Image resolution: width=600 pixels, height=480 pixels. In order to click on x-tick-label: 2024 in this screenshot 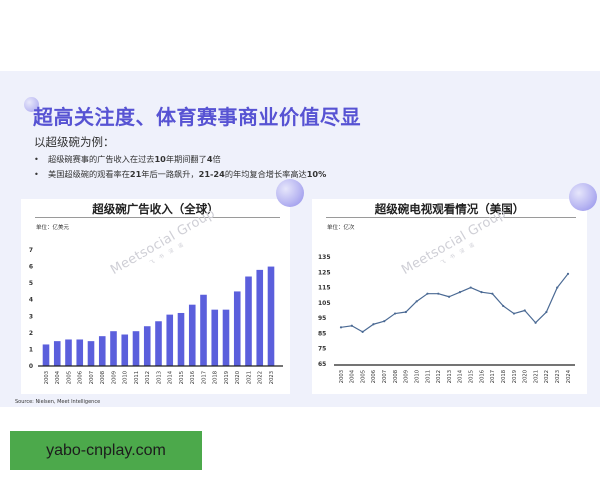, I will do `click(569, 376)`.